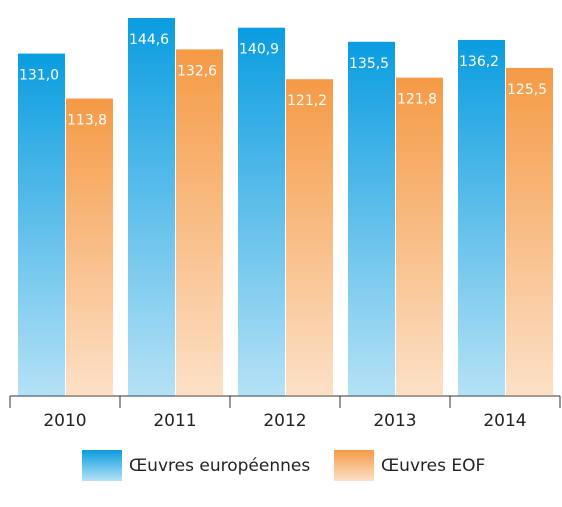 The image size is (562, 507). I want to click on value-label: 125,5, so click(527, 90).